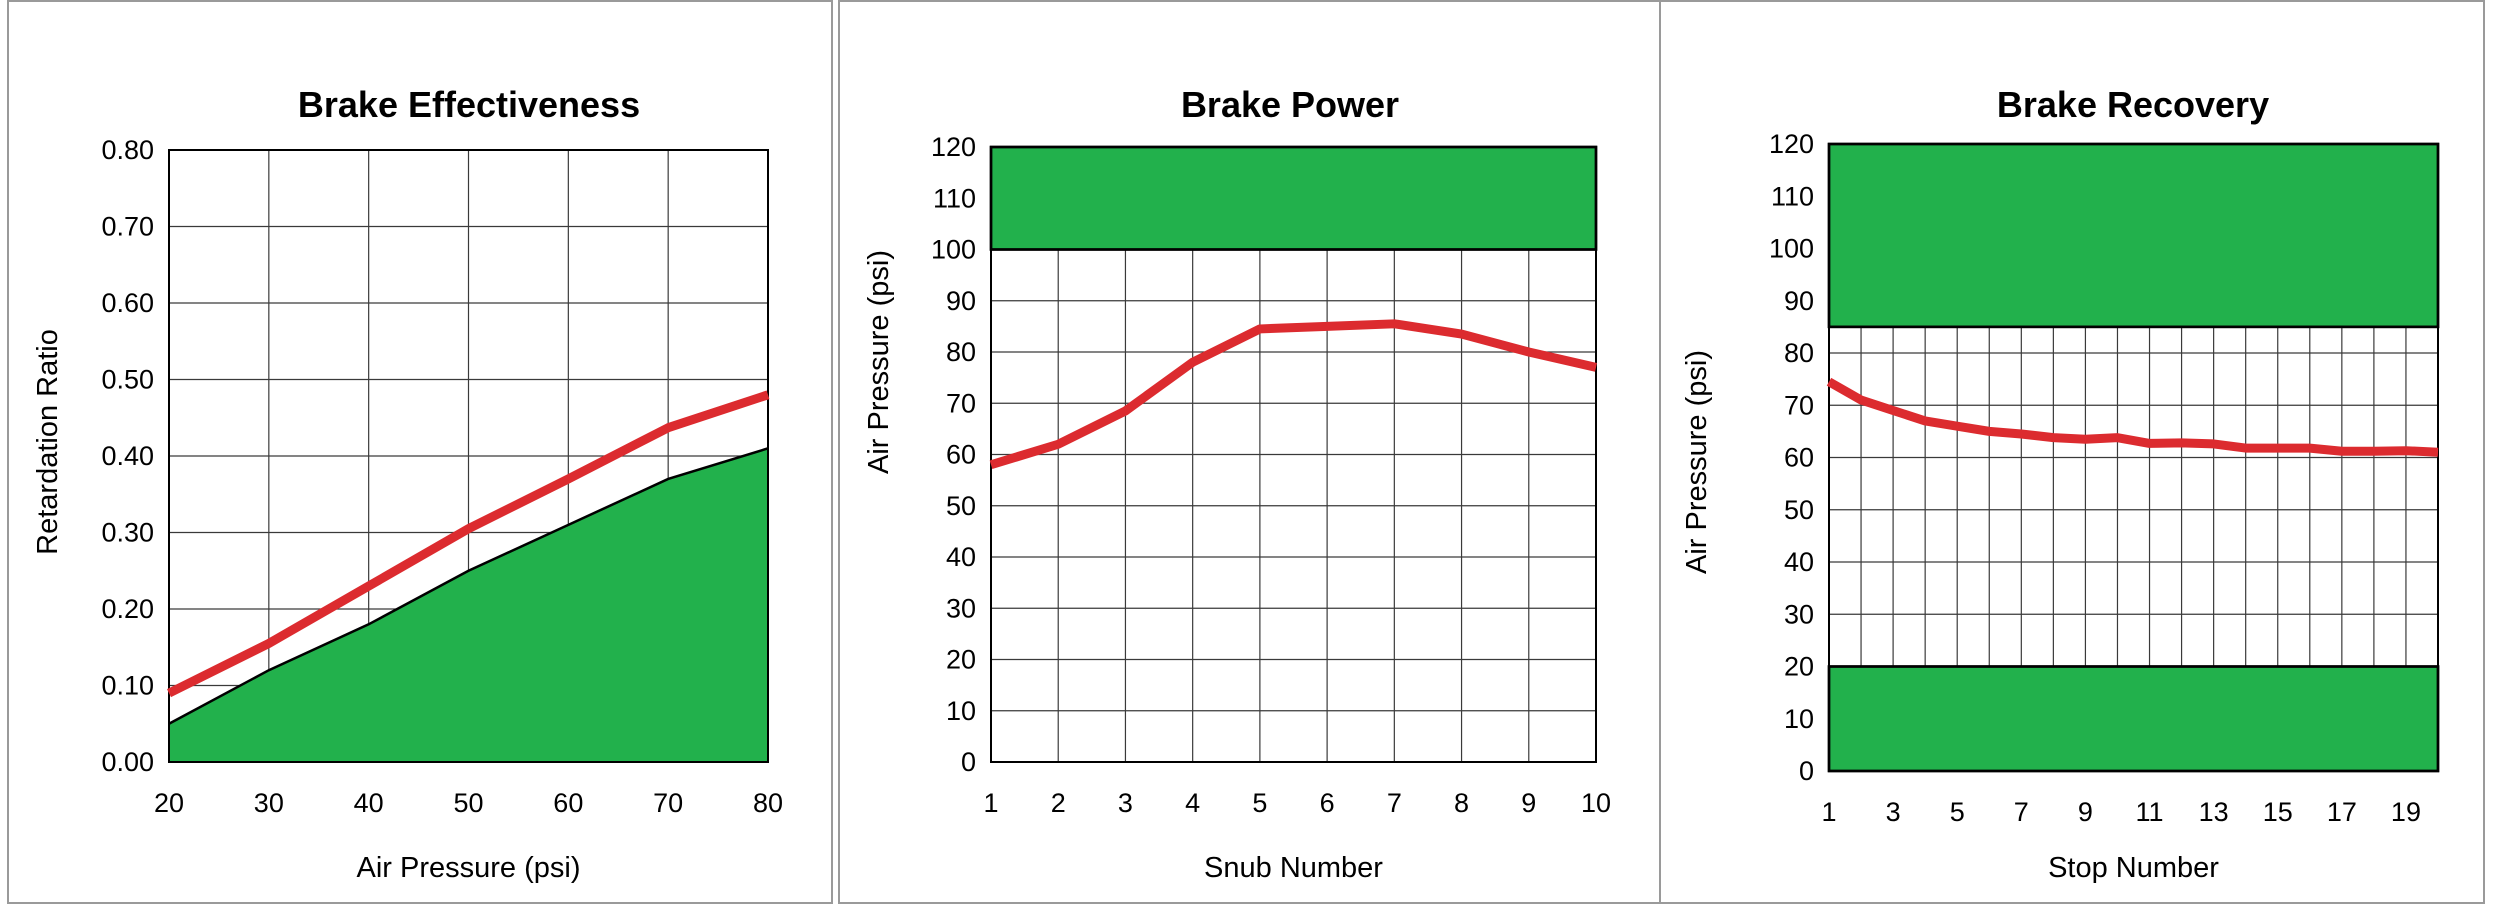 This screenshot has height=907, width=2500. What do you see at coordinates (468, 803) in the screenshot?
I see `x-tick-label: 50` at bounding box center [468, 803].